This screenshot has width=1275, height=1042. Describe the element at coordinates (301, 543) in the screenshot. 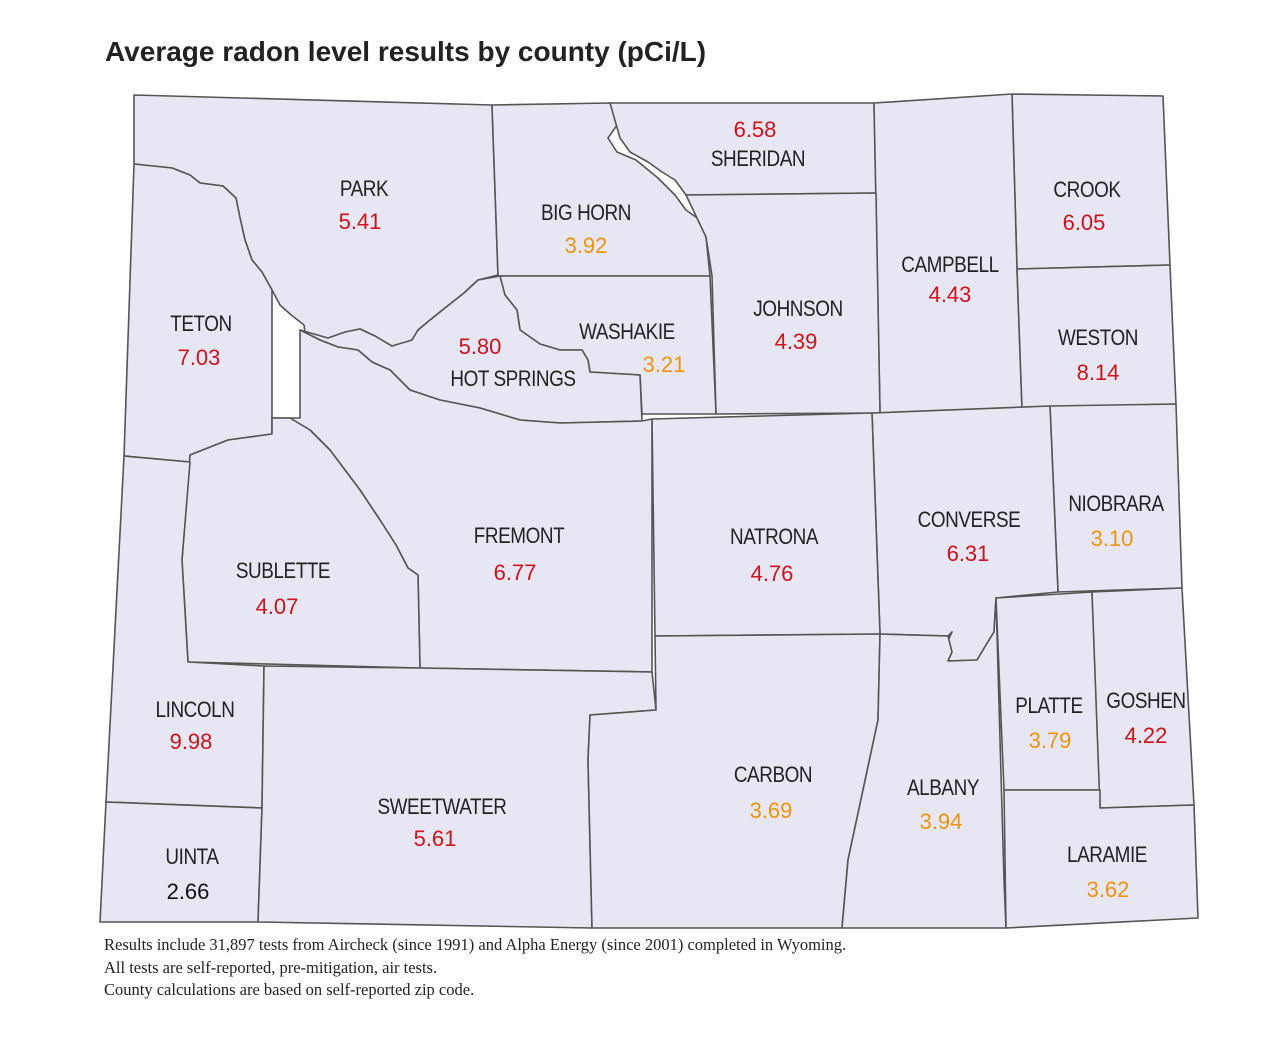

I see `county-sublette` at that location.